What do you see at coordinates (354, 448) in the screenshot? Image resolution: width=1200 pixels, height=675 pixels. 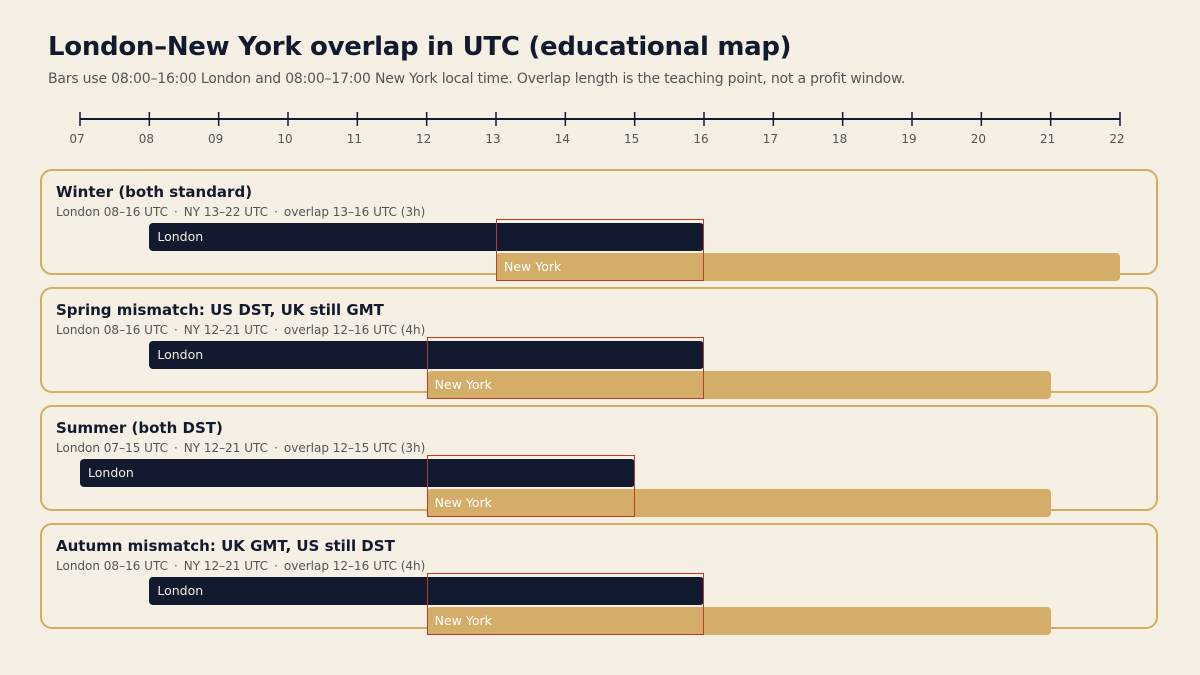 I see `overlap-range: overlap 12–15 UTC (3h)` at bounding box center [354, 448].